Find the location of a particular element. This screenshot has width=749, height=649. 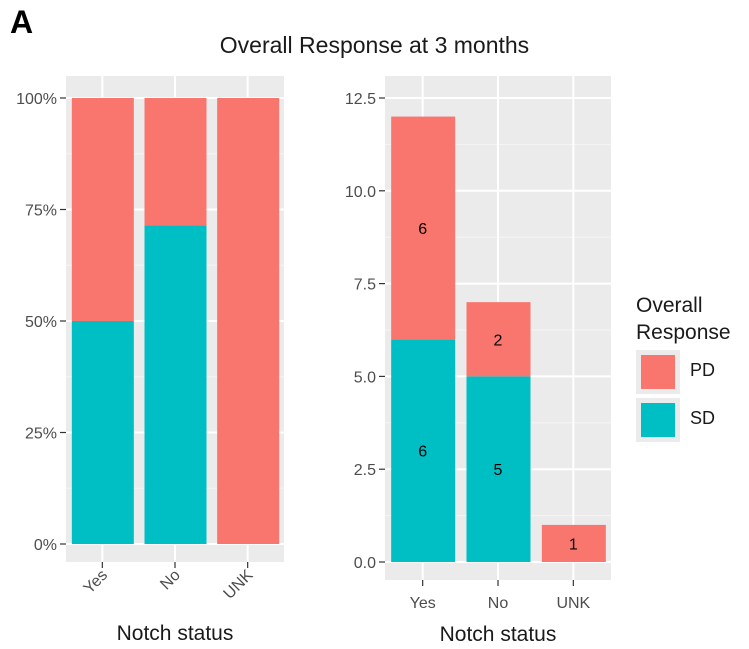

legend-swatch-pd is located at coordinates (658, 372).